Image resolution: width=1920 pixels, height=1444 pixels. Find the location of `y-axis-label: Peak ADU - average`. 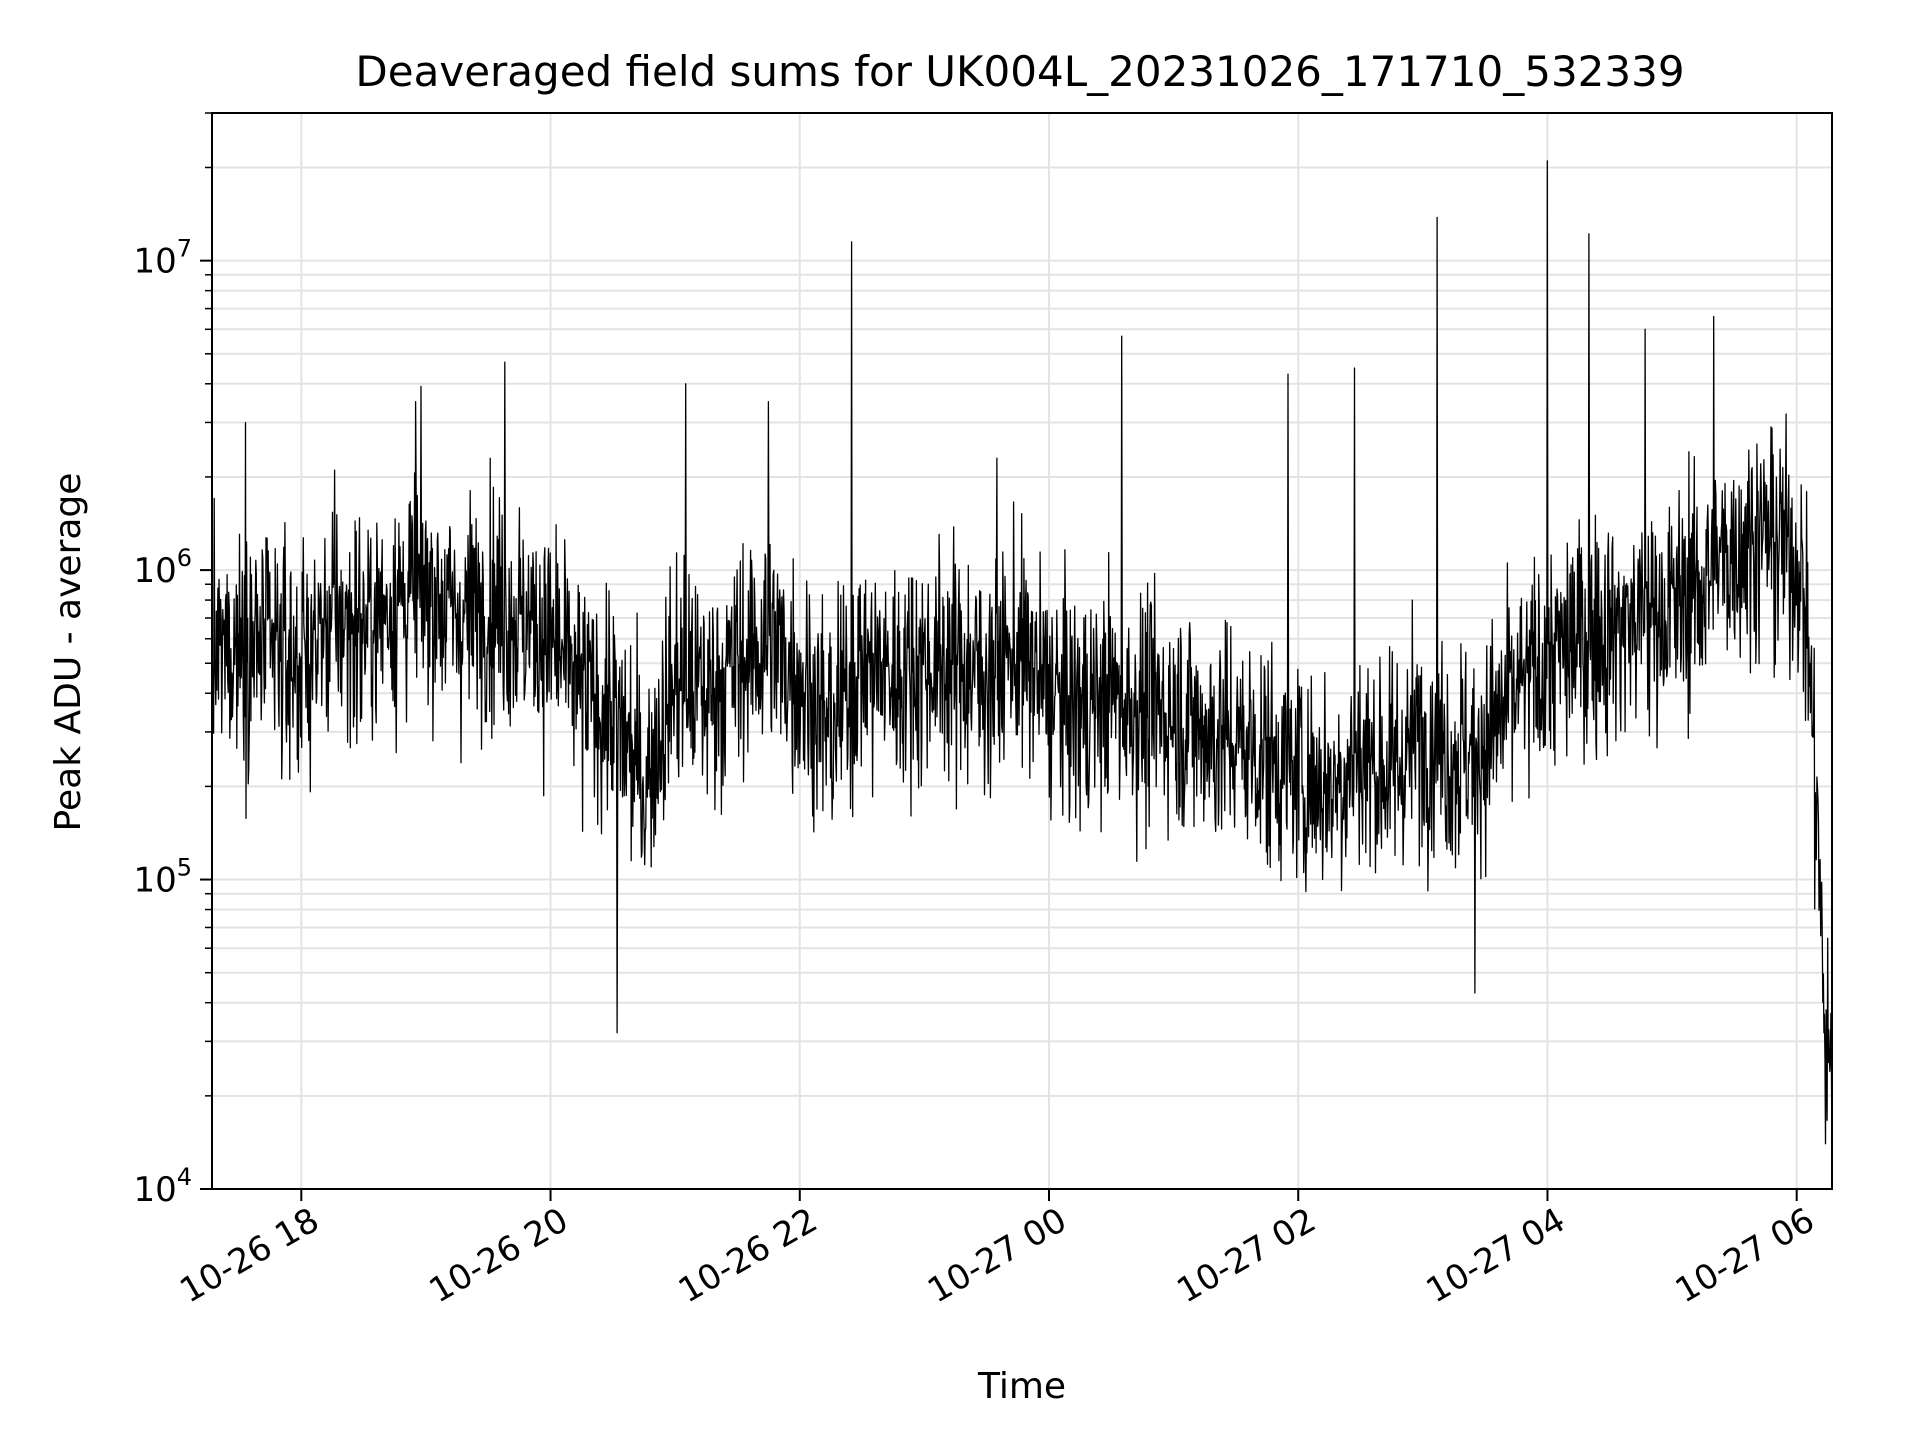

y-axis-label: Peak ADU - average is located at coordinates (68, 652).